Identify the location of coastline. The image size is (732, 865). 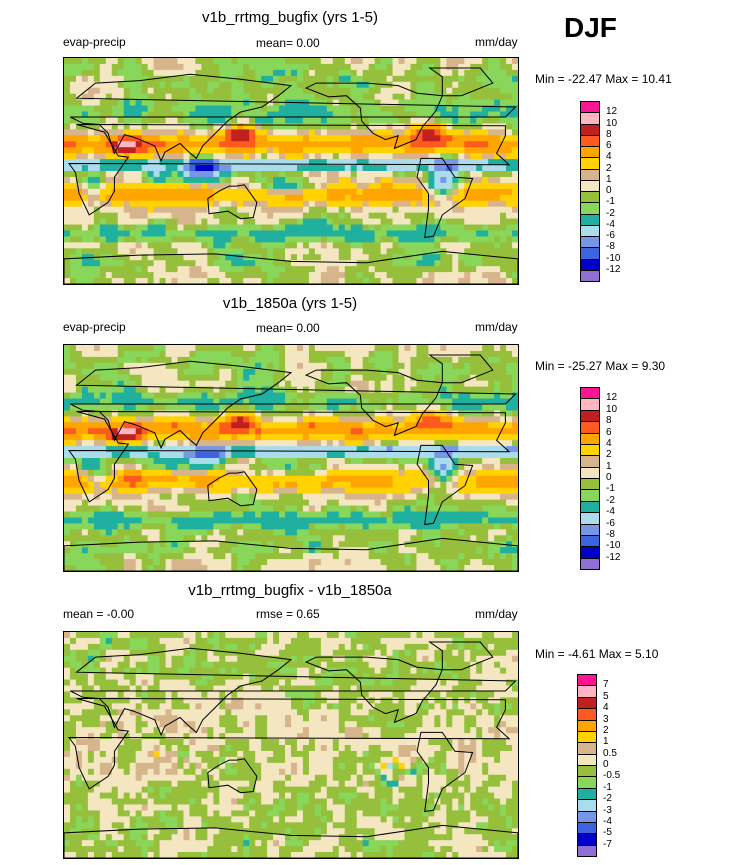
(293, 118).